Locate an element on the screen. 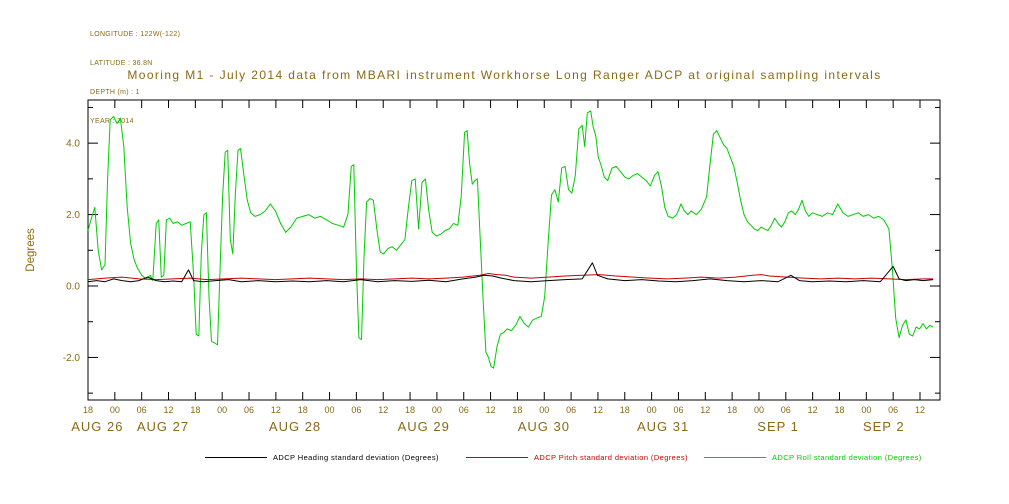 Image resolution: width=1009 pixels, height=504 pixels. y-axis-title: Degrees is located at coordinates (31, 250).